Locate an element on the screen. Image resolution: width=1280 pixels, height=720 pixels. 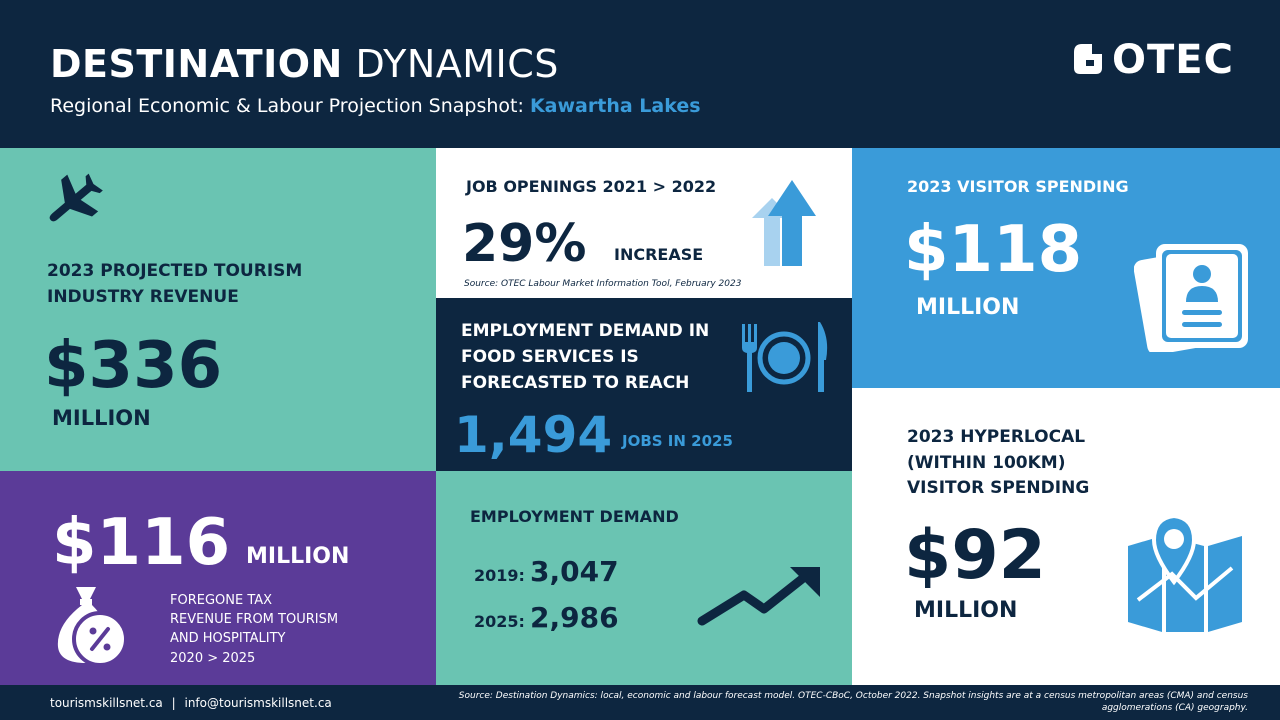
title-rest: DYNAMICS is located at coordinates (457, 64).